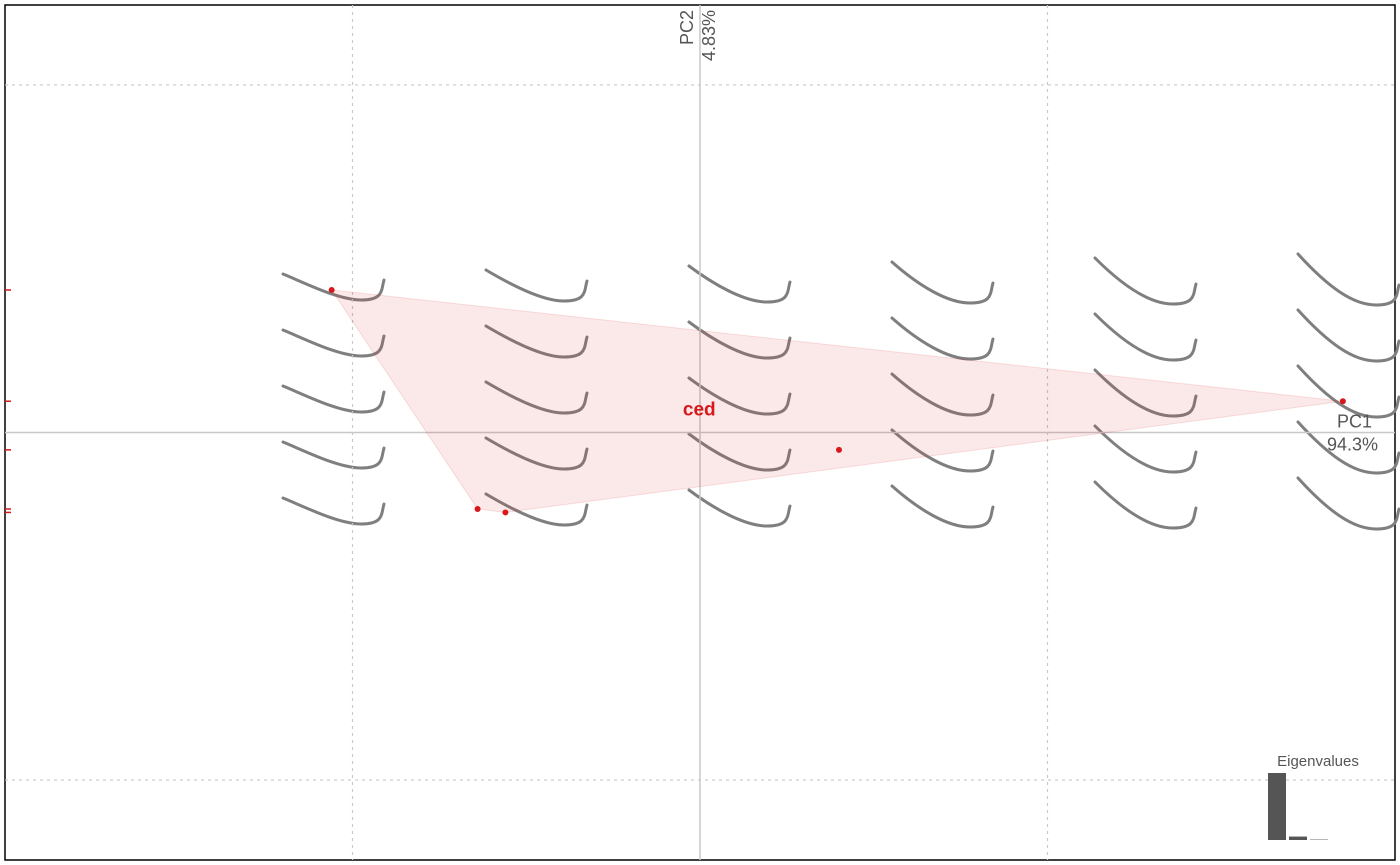 The width and height of the screenshot is (1400, 865). I want to click on y-axis-sublabel: 4.83%, so click(709, 35).